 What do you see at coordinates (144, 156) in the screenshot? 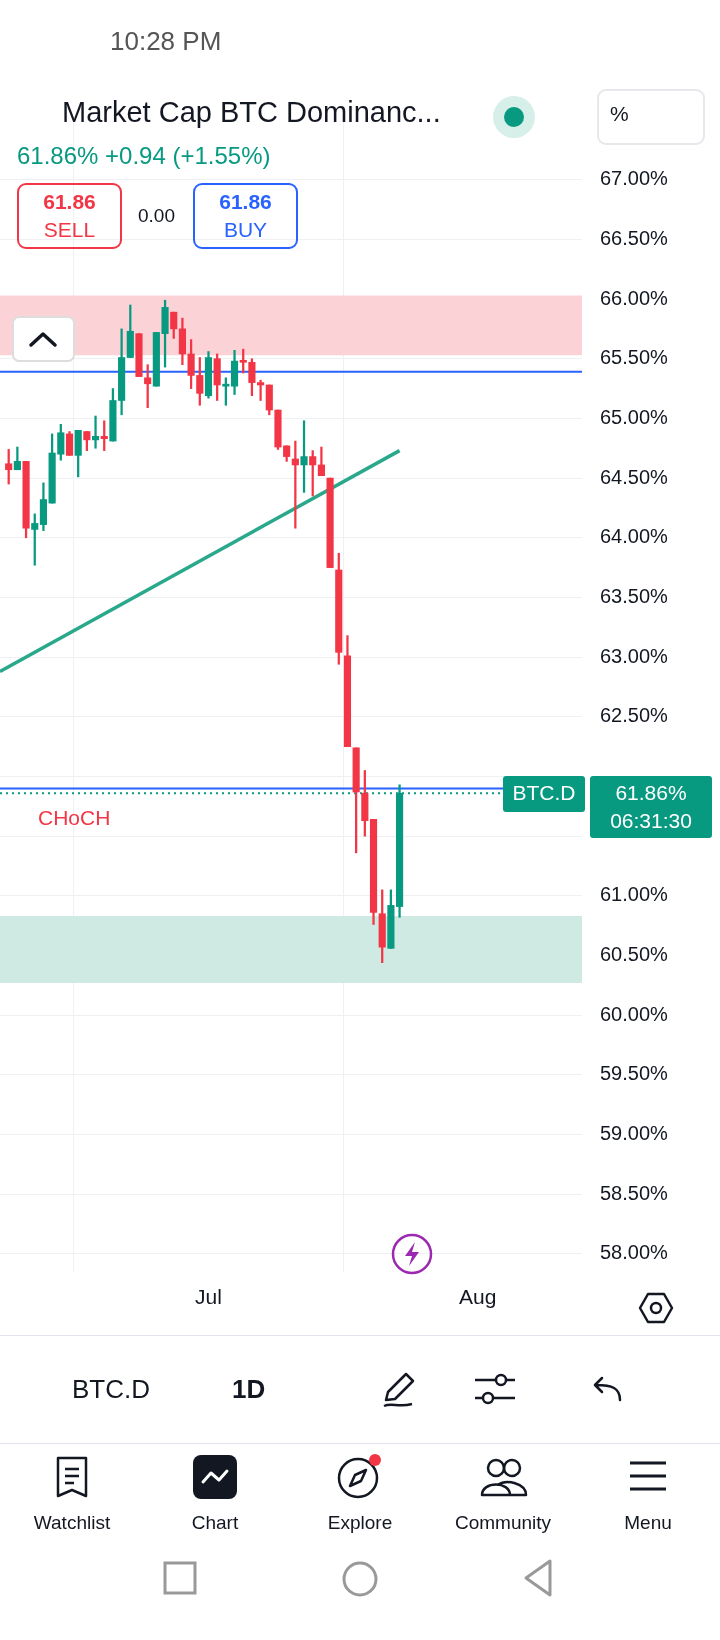
I see `text: 61.86% +0.94 (+1.55%)` at bounding box center [144, 156].